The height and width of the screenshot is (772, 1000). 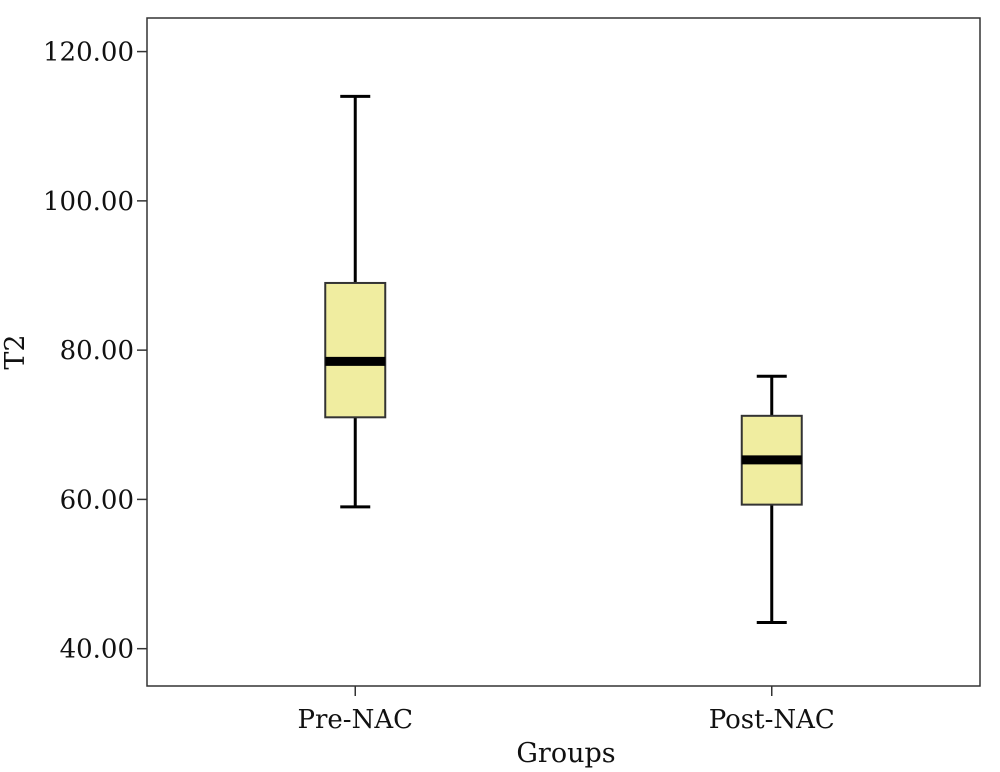 I want to click on y-tick-label: 80.00, so click(x=97, y=351).